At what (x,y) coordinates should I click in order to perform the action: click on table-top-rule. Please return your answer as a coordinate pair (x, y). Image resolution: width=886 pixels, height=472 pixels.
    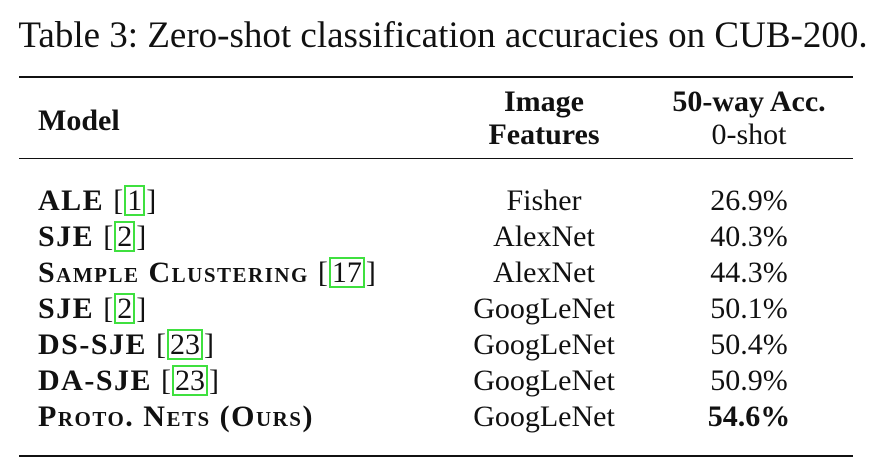
    Looking at the image, I should click on (436, 77).